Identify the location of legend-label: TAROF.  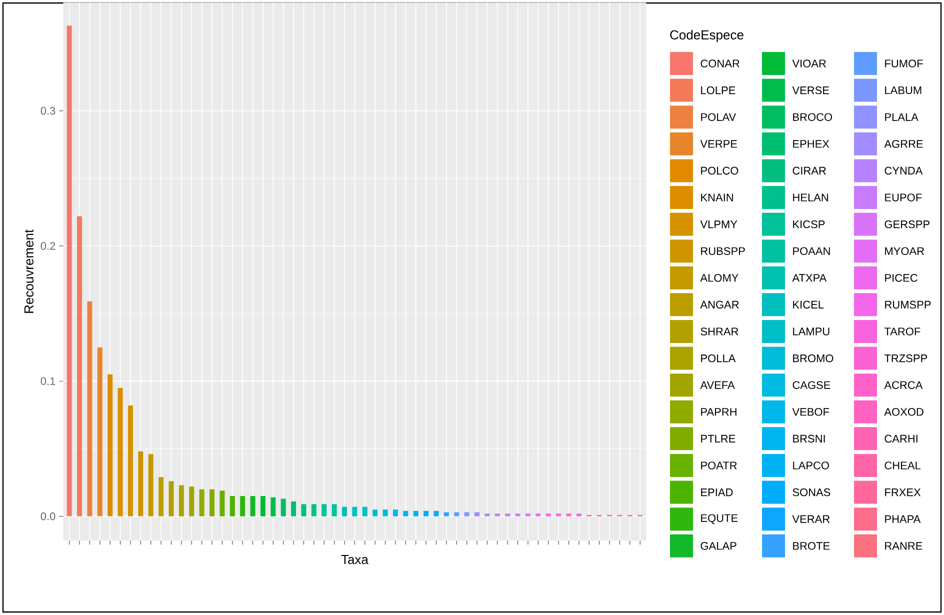
(902, 332).